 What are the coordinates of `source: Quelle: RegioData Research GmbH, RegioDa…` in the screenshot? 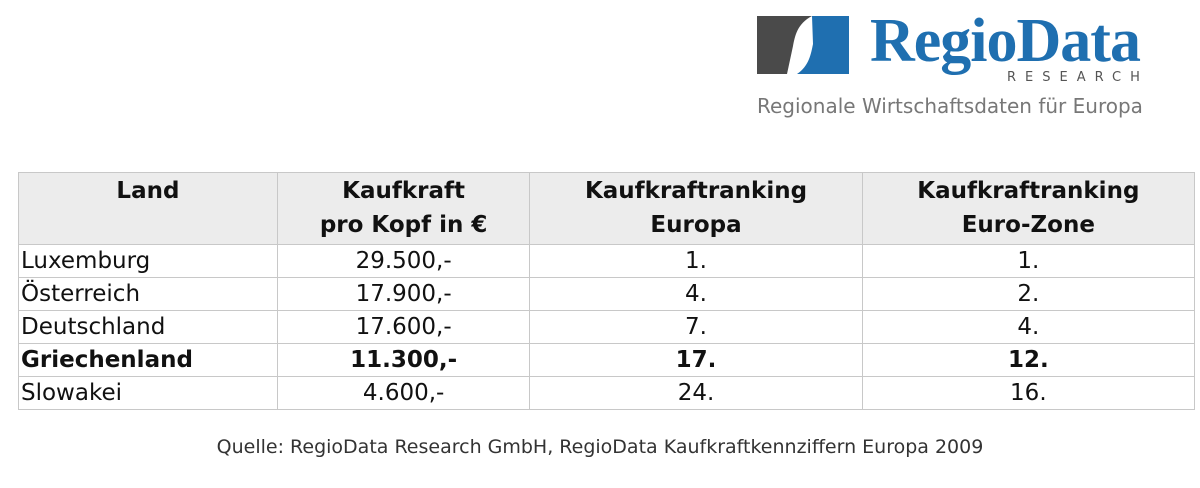 It's located at (600, 447).